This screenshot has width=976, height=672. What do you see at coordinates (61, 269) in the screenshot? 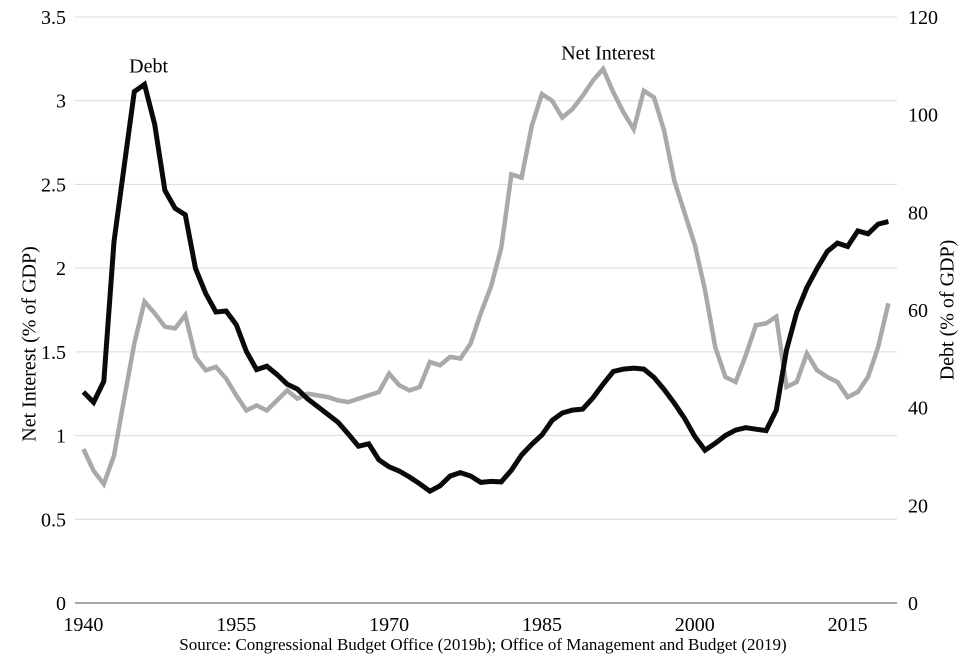
I see `y-left-tick-label: 2` at bounding box center [61, 269].